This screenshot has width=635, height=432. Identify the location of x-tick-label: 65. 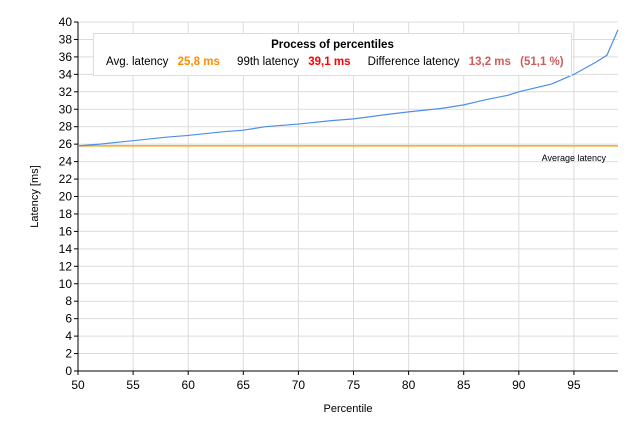
(244, 385).